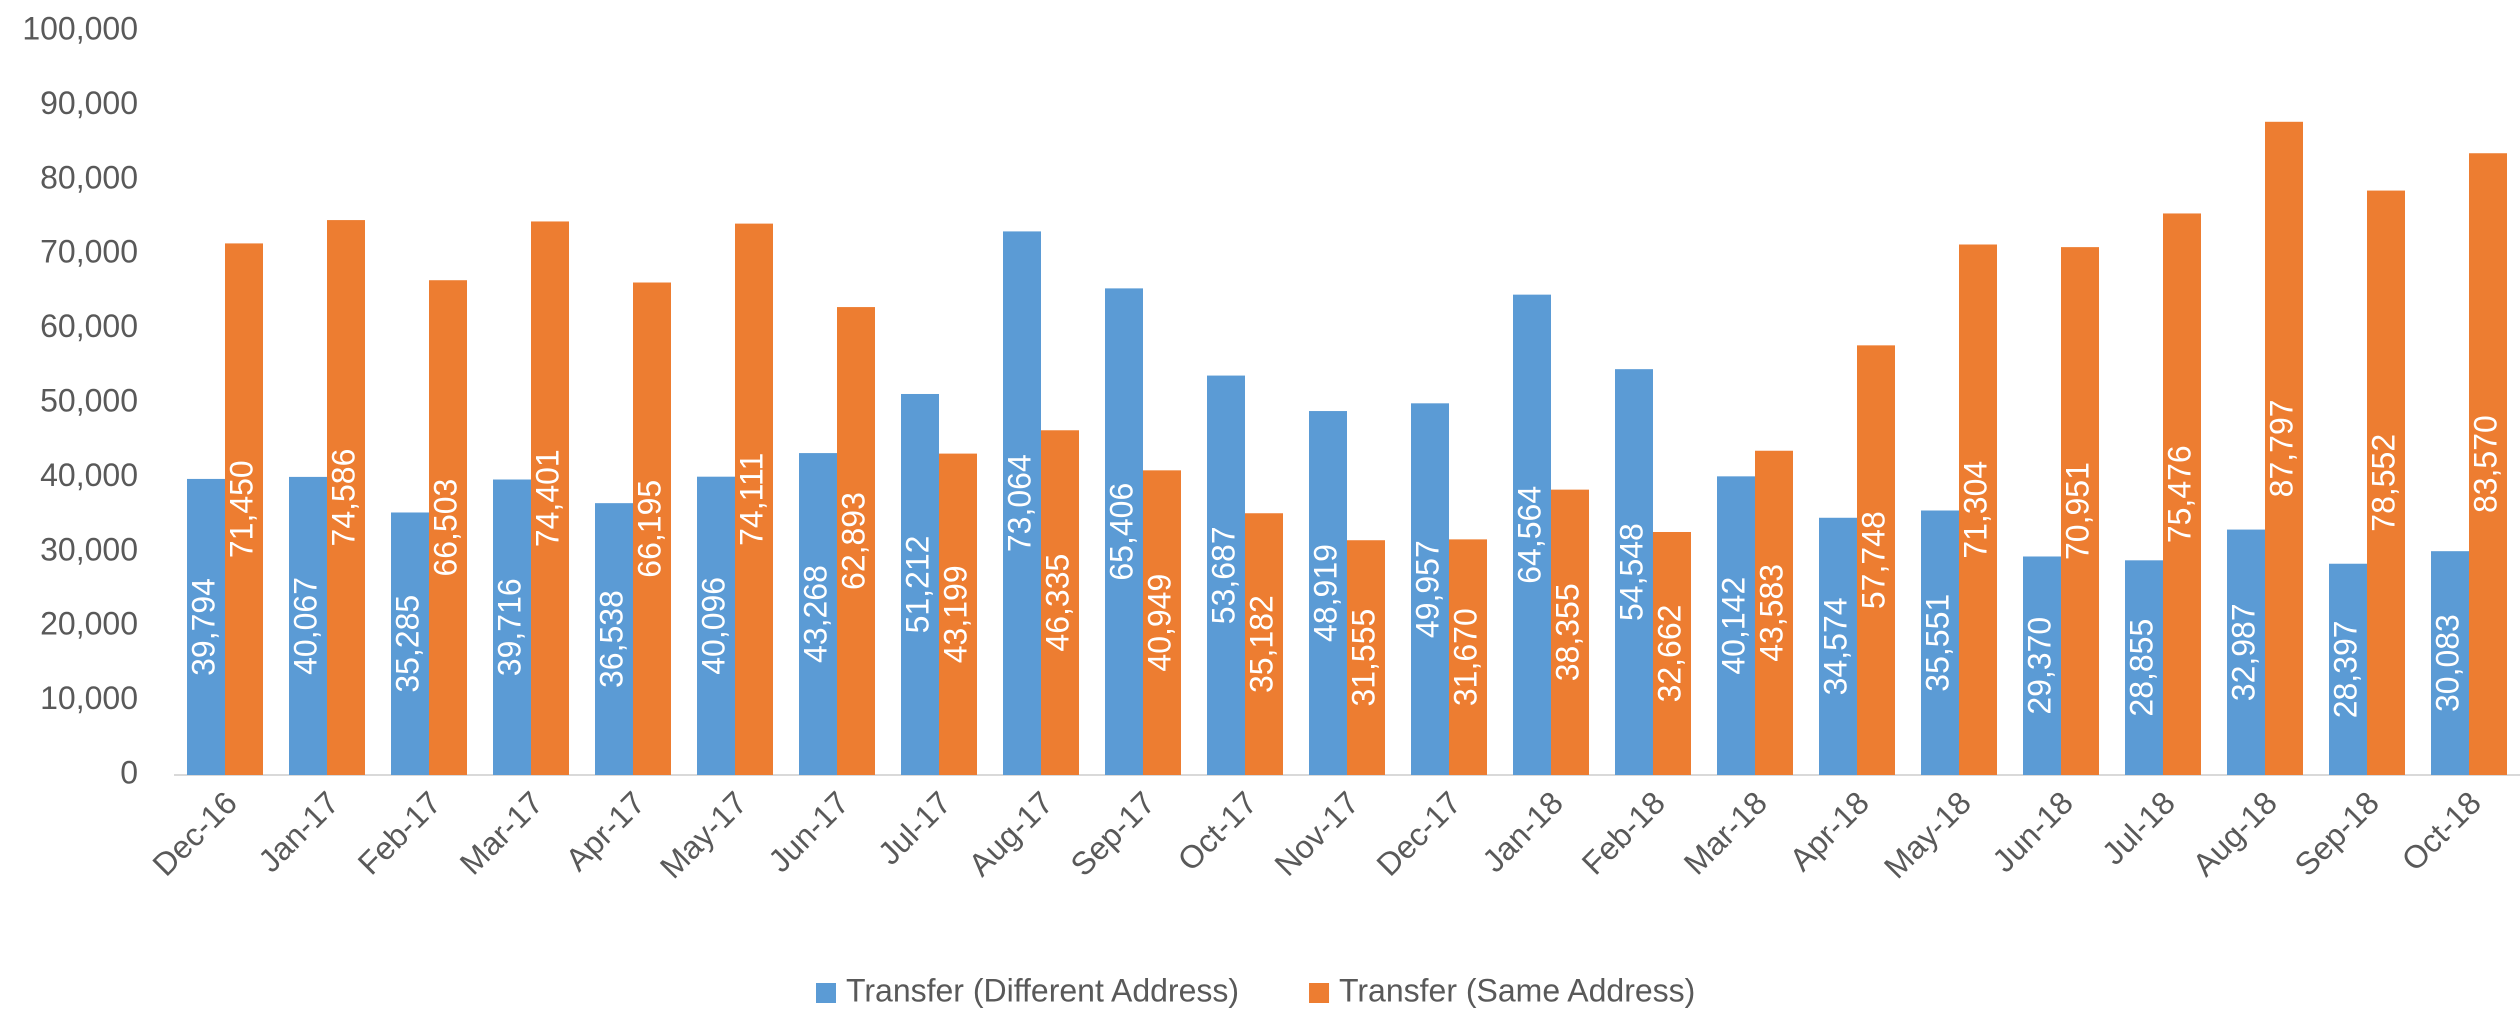 The width and height of the screenshot is (2520, 1020). Describe the element at coordinates (605, 830) in the screenshot. I see `x-tick-label: Apr-17` at that location.